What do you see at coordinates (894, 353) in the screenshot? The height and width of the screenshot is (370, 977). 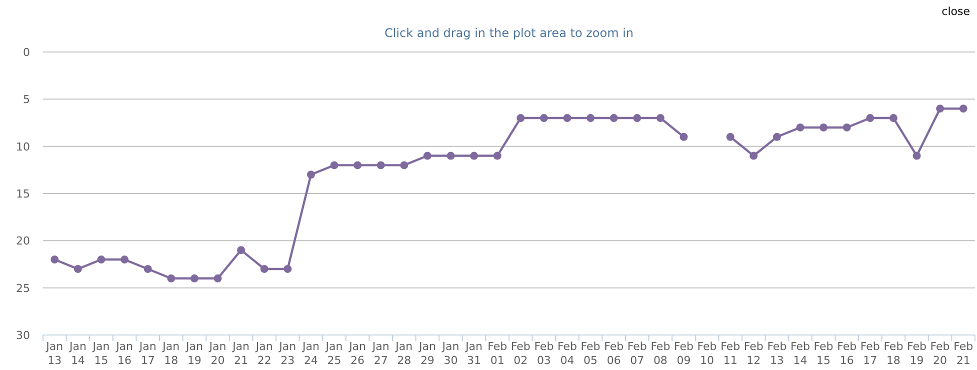 I see `x-tick-label: Feb 18` at bounding box center [894, 353].